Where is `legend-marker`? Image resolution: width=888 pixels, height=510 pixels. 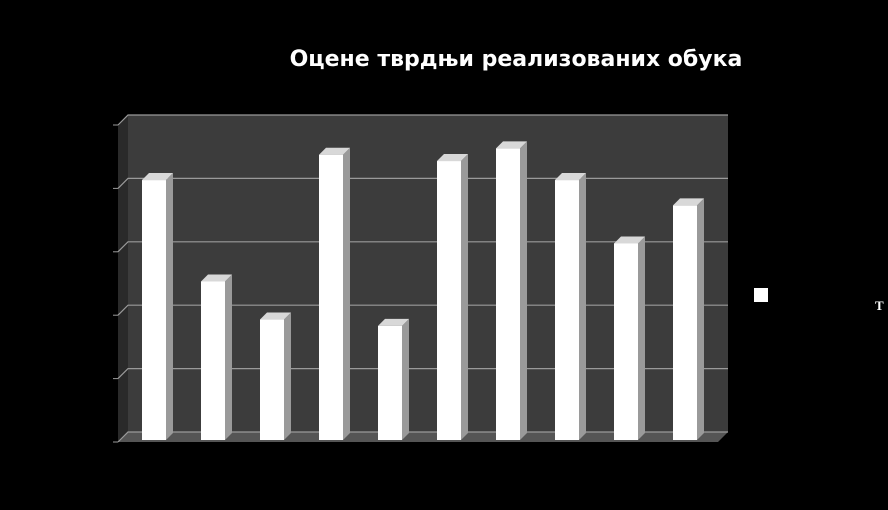 legend-marker is located at coordinates (761, 295).